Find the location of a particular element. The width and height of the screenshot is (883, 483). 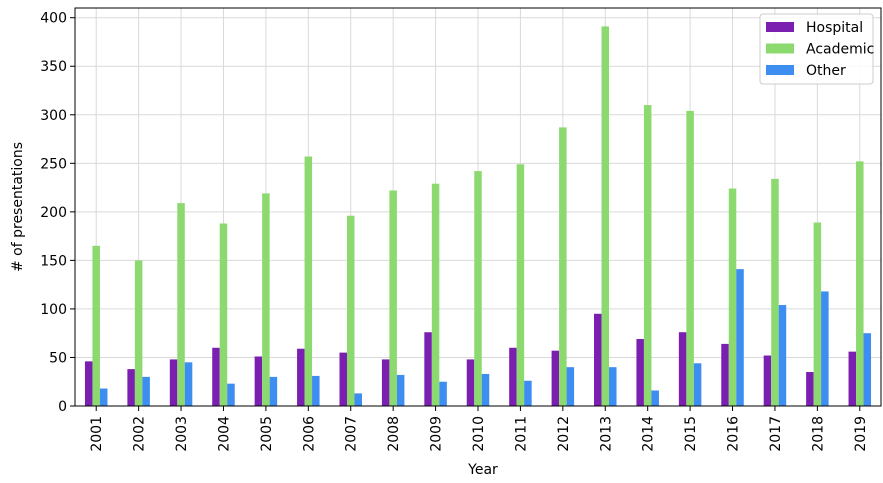

x-tick-label: 2016 is located at coordinates (734, 434).